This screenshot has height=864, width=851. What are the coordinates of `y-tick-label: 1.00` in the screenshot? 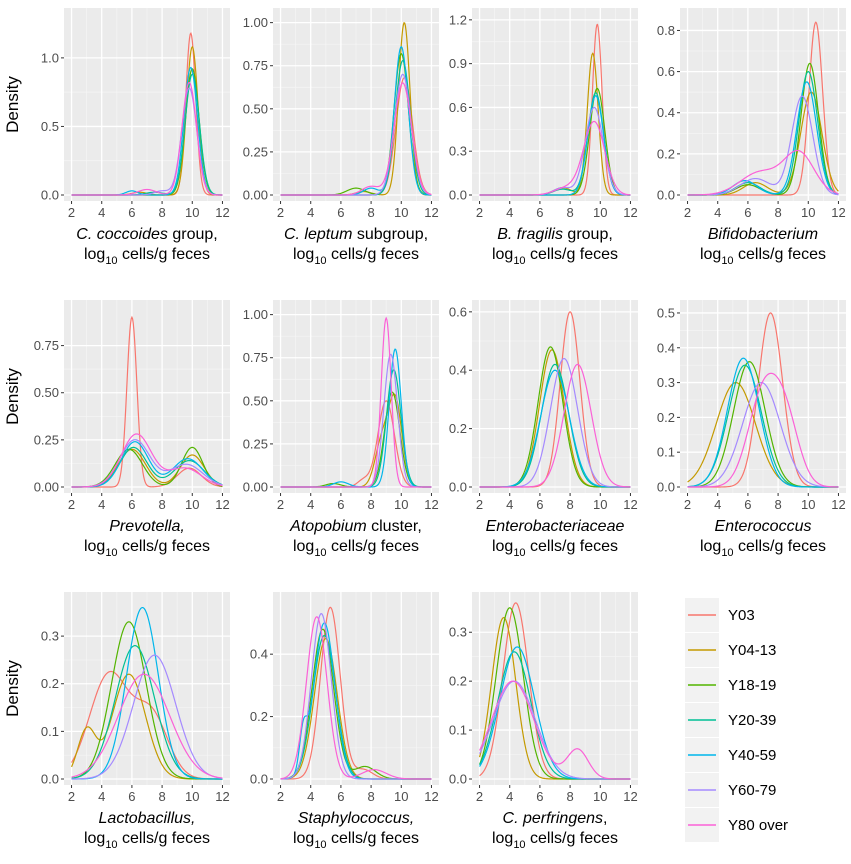 It's located at (255, 22).